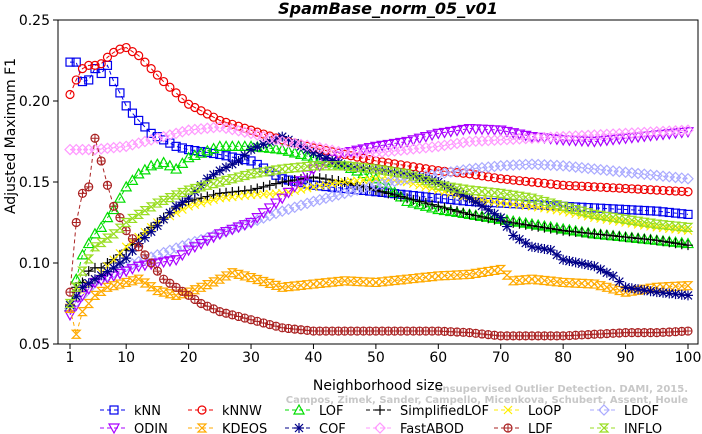  What do you see at coordinates (544, 411) in the screenshot?
I see `legend-label-loop: LoOP` at bounding box center [544, 411].